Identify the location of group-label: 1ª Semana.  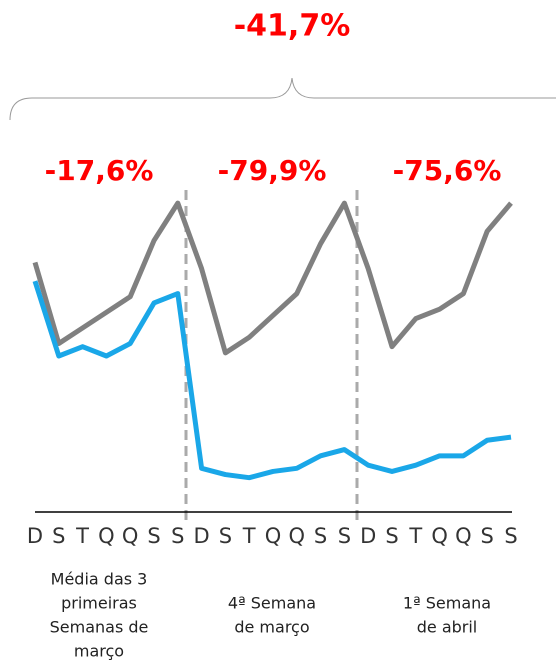
(447, 603).